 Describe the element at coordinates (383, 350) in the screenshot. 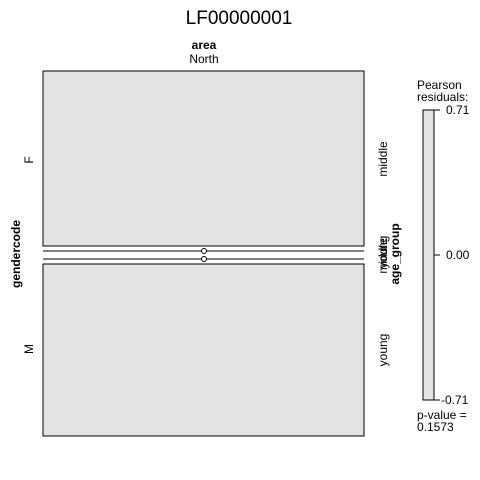

I see `right-label-m-young: young` at that location.